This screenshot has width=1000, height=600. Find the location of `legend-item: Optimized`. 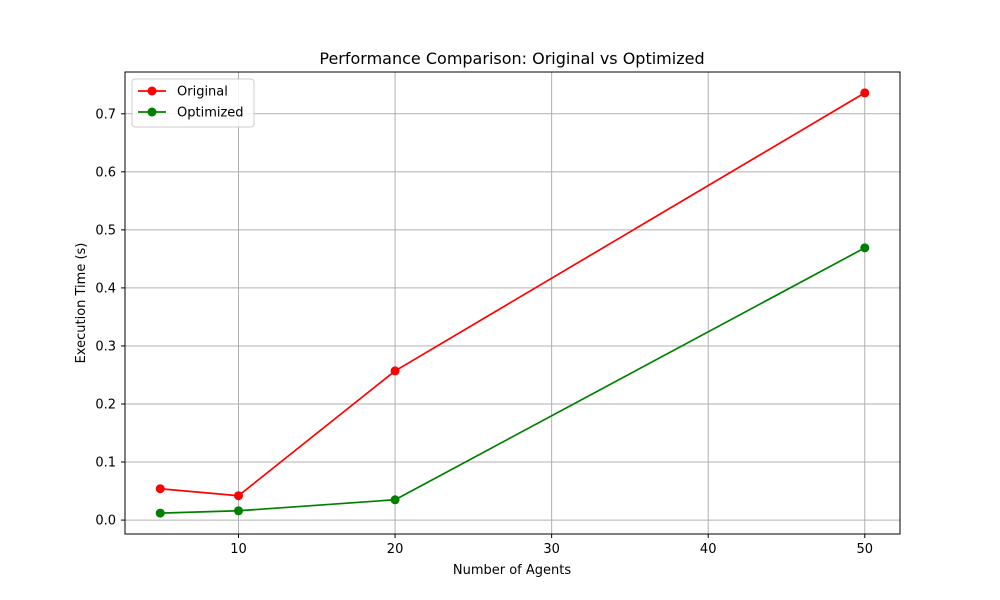

legend-item: Optimized is located at coordinates (191, 113).